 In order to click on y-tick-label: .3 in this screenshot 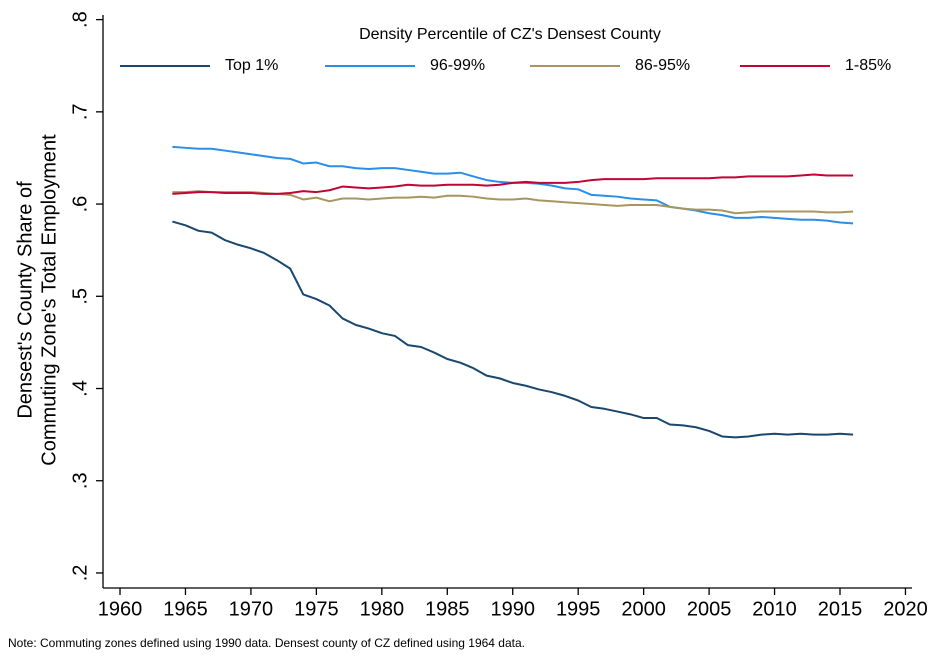, I will do `click(80, 480)`.